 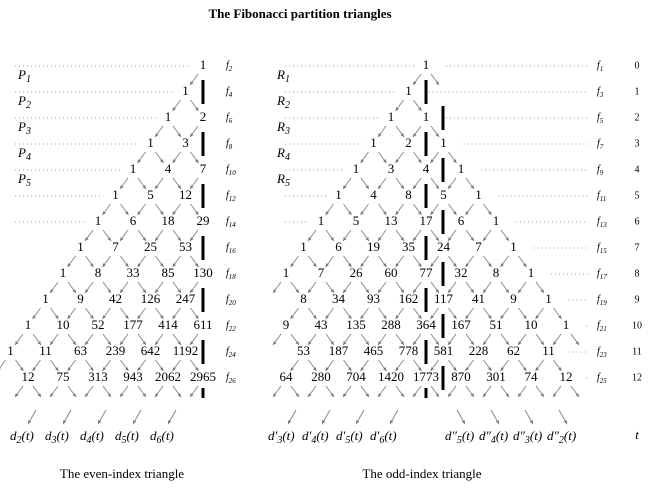 What do you see at coordinates (229, 92) in the screenshot?
I see `f-label: f4` at bounding box center [229, 92].